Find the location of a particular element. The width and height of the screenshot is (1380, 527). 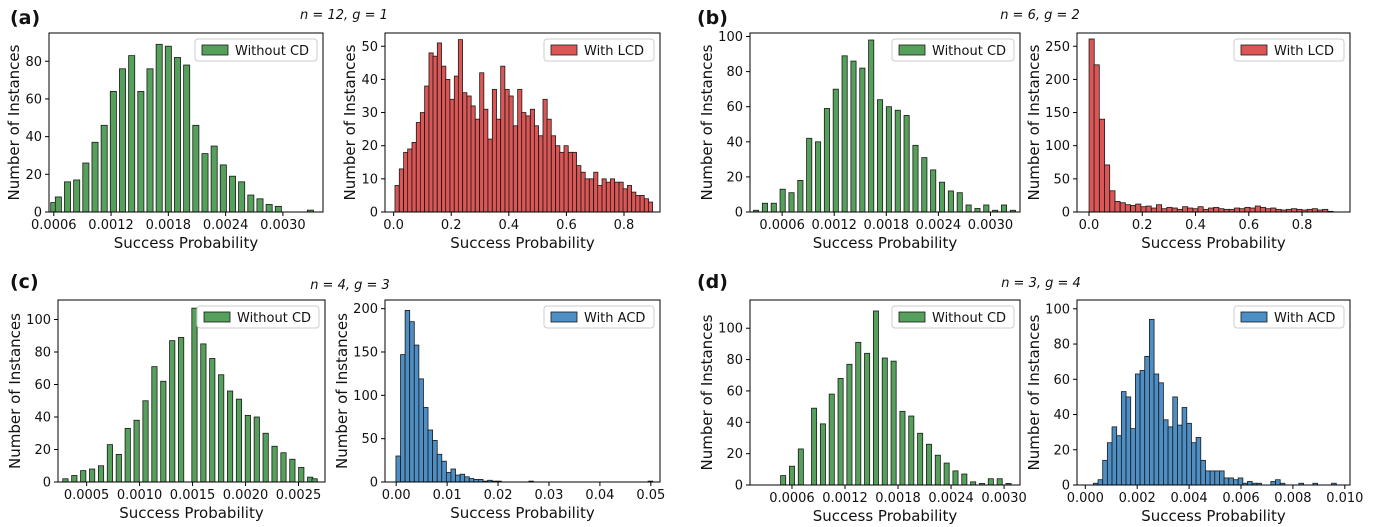

x-tick-label: 0.0010 is located at coordinates (140, 495).